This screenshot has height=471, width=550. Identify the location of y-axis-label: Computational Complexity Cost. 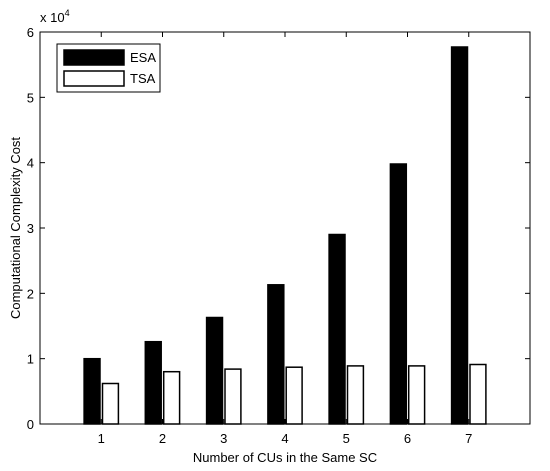
(15, 228).